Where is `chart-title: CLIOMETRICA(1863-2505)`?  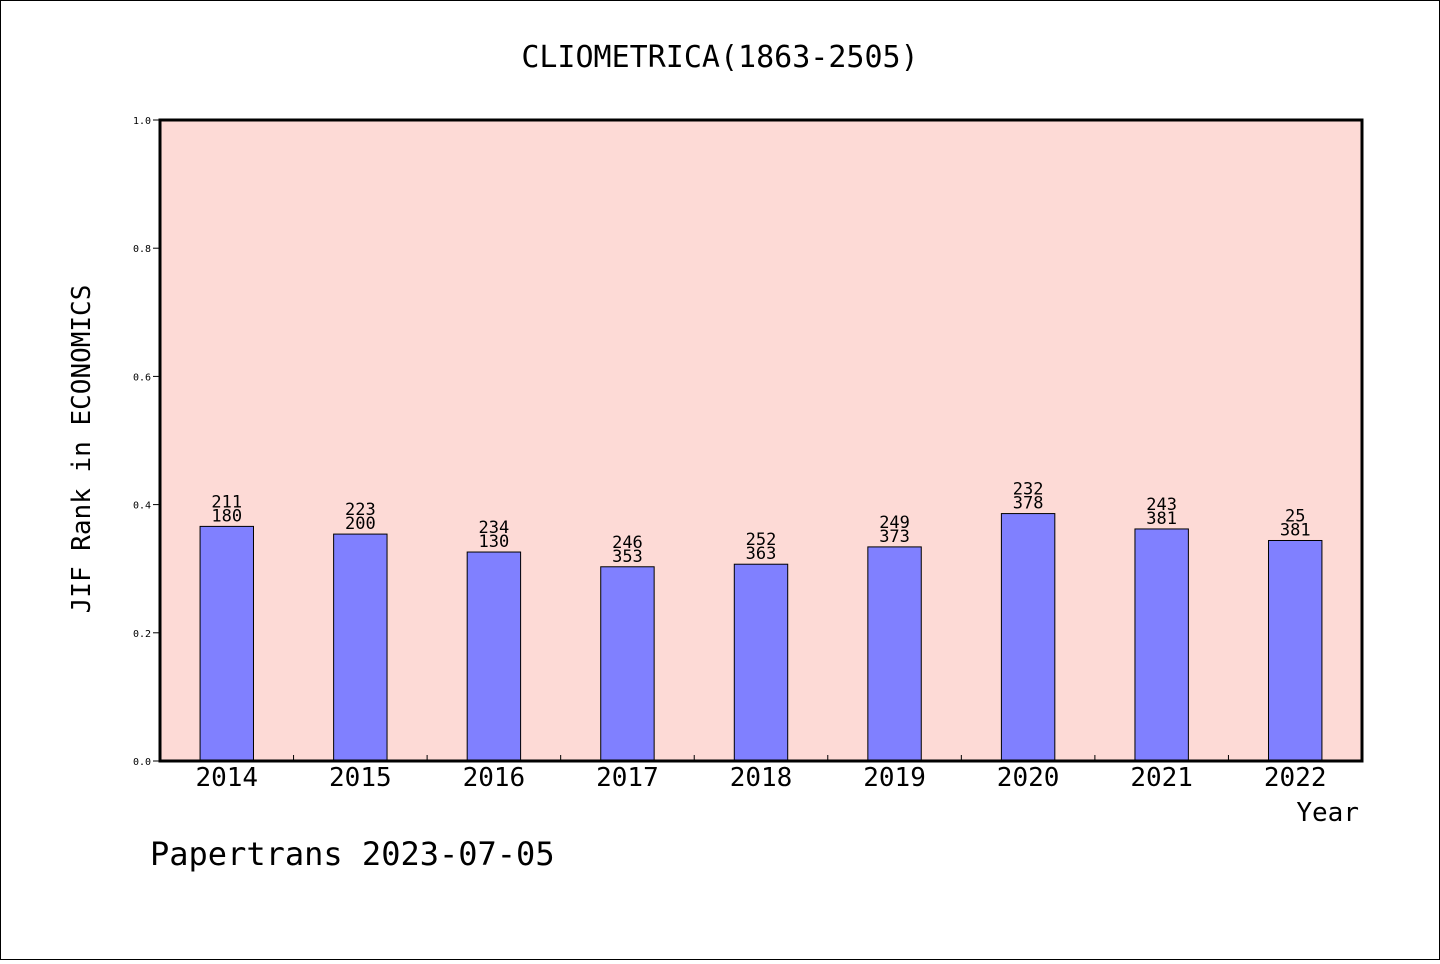 chart-title: CLIOMETRICA(1863-2505) is located at coordinates (719, 57).